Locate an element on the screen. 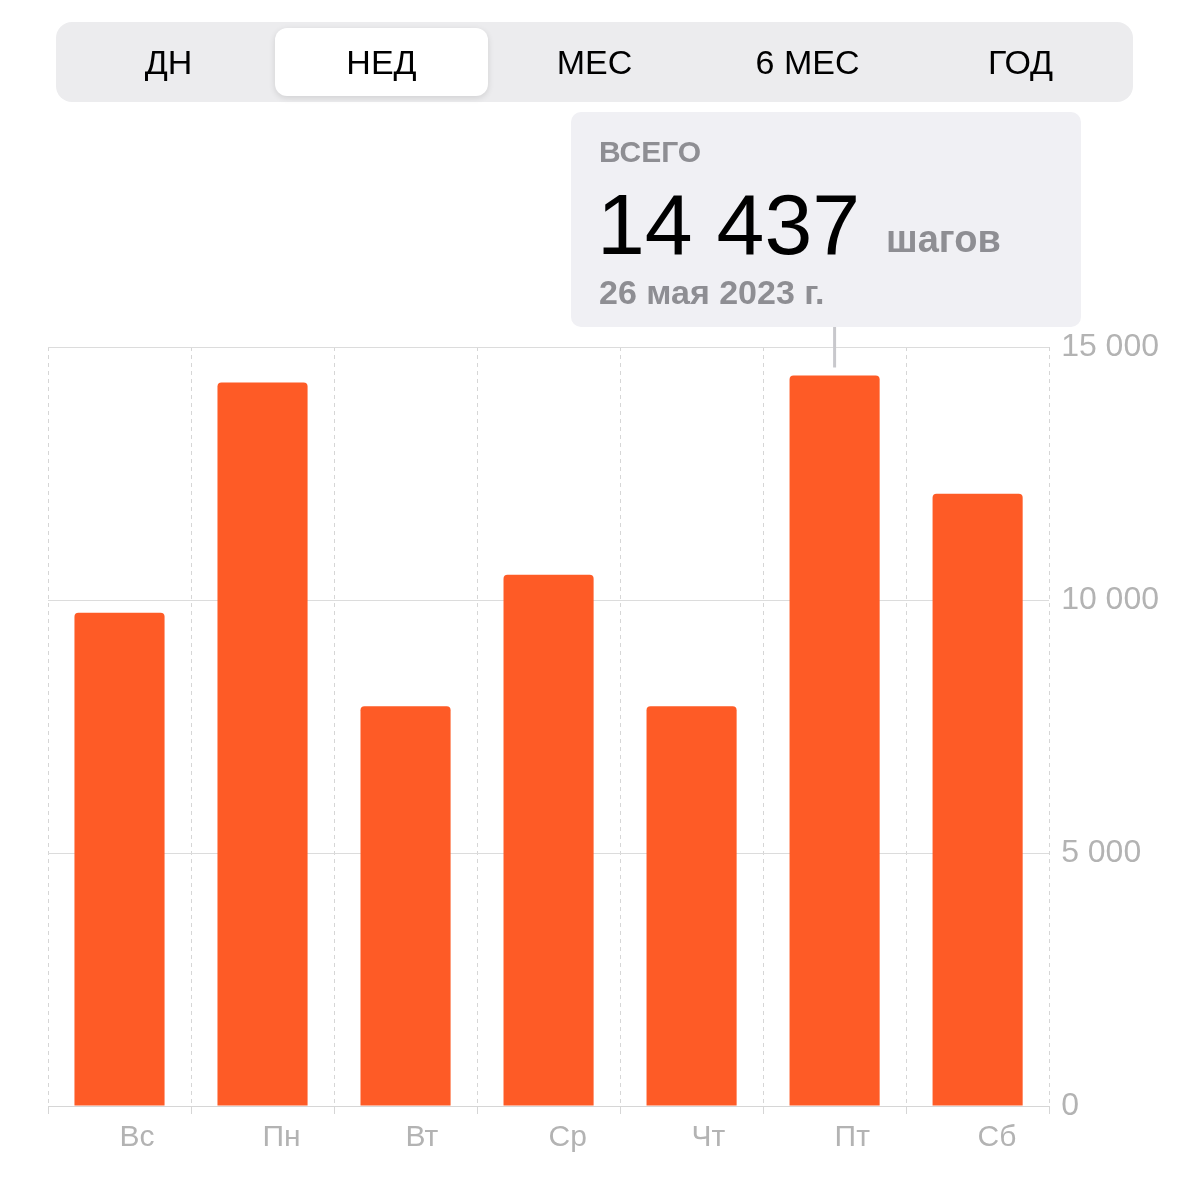 Image resolution: width=1189 pixels, height=1200 pixels. text: ДН is located at coordinates (168, 62).